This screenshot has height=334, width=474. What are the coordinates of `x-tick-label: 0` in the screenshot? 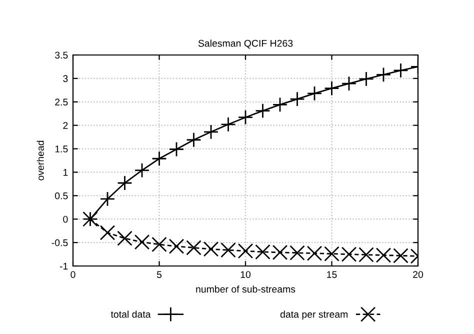 It's located at (73, 274).